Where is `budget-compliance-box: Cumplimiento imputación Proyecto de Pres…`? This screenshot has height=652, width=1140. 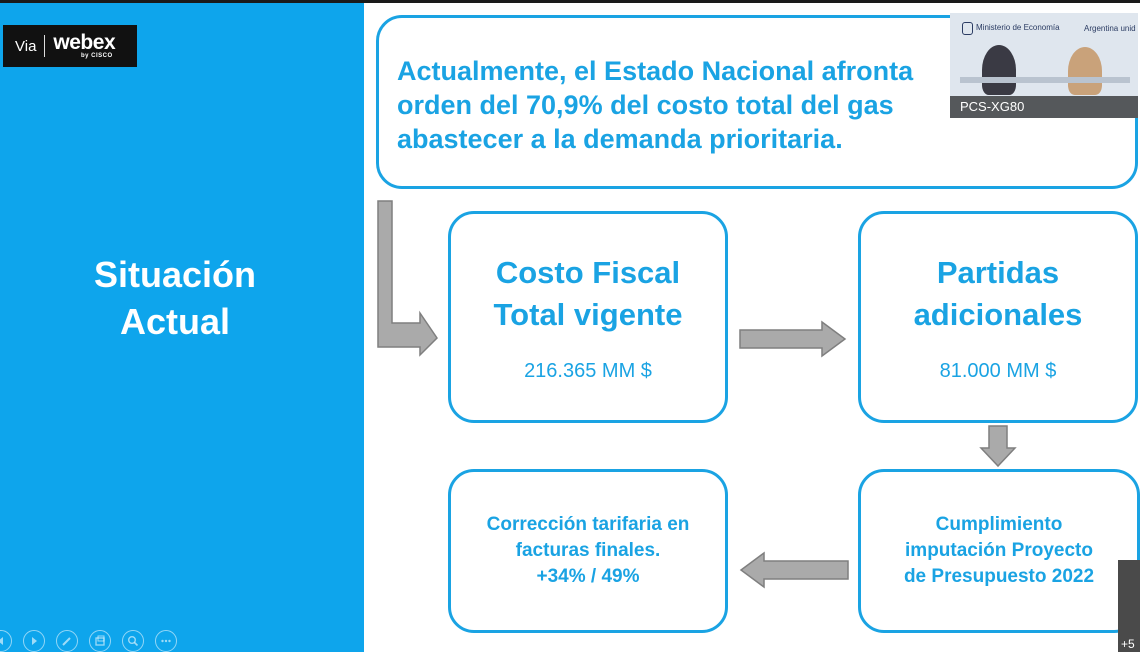
budget-compliance-box: Cumplimiento imputación Proyecto de Pres… is located at coordinates (999, 551).